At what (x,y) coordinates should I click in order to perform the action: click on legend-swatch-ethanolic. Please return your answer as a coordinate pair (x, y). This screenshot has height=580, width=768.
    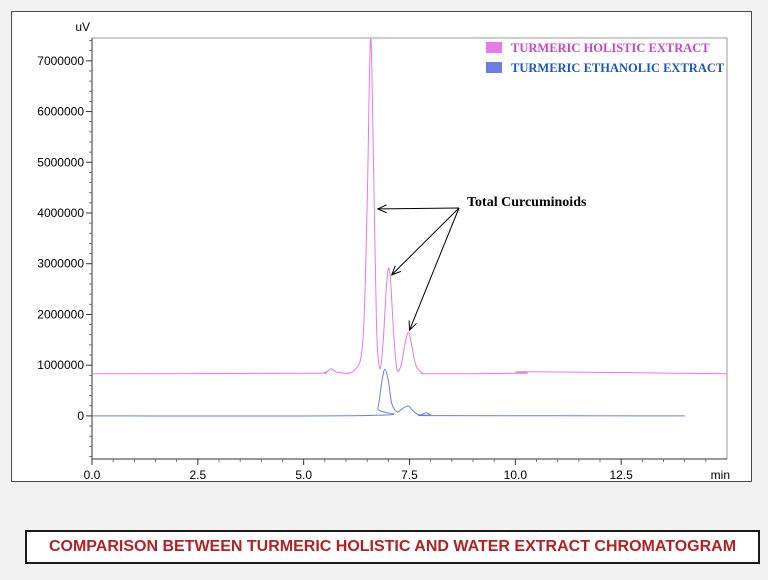
    Looking at the image, I should click on (494, 67).